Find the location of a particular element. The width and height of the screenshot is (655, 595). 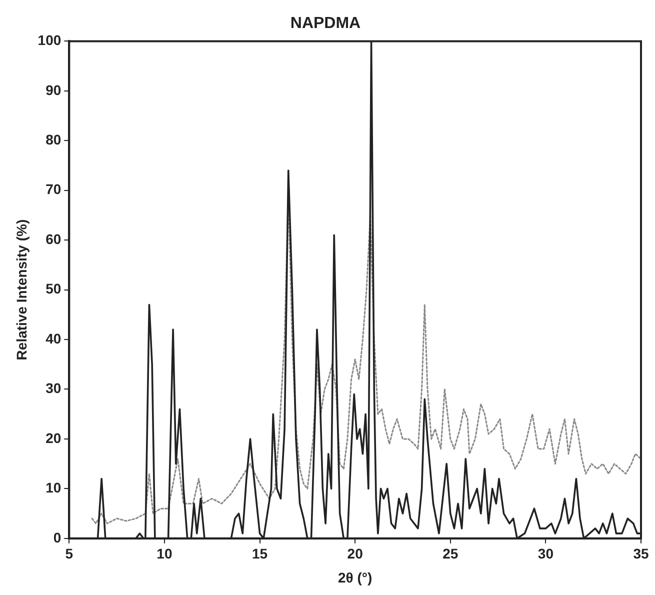

y-tick-label: 80 is located at coordinates (54, 140).